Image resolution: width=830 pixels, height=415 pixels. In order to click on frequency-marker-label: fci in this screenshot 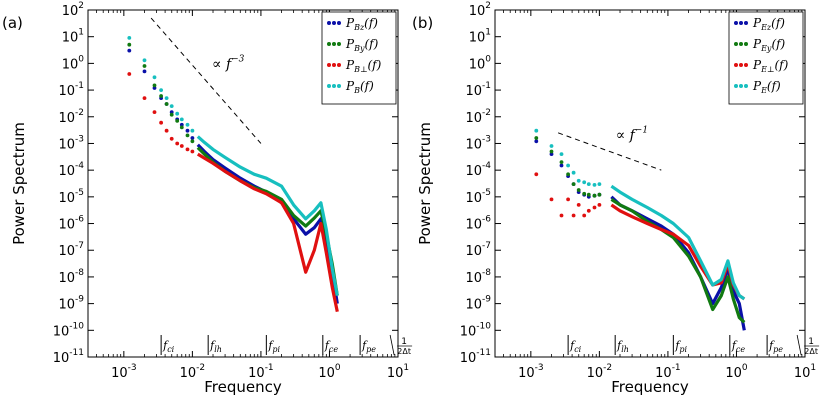, I will do `click(575, 346)`.